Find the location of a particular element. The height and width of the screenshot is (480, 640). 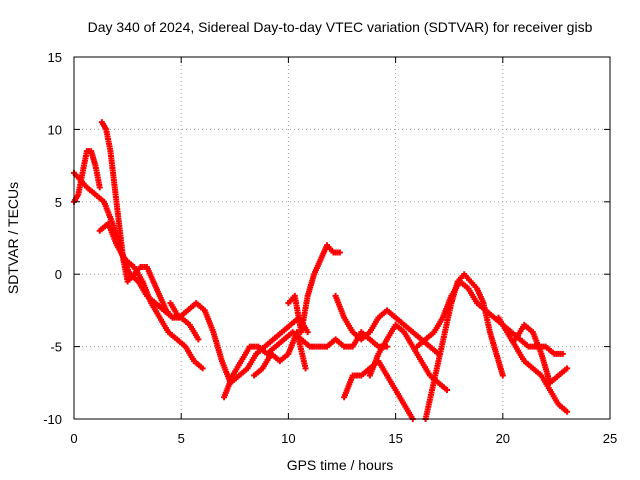

series-arc6 is located at coordinates (306, 365).